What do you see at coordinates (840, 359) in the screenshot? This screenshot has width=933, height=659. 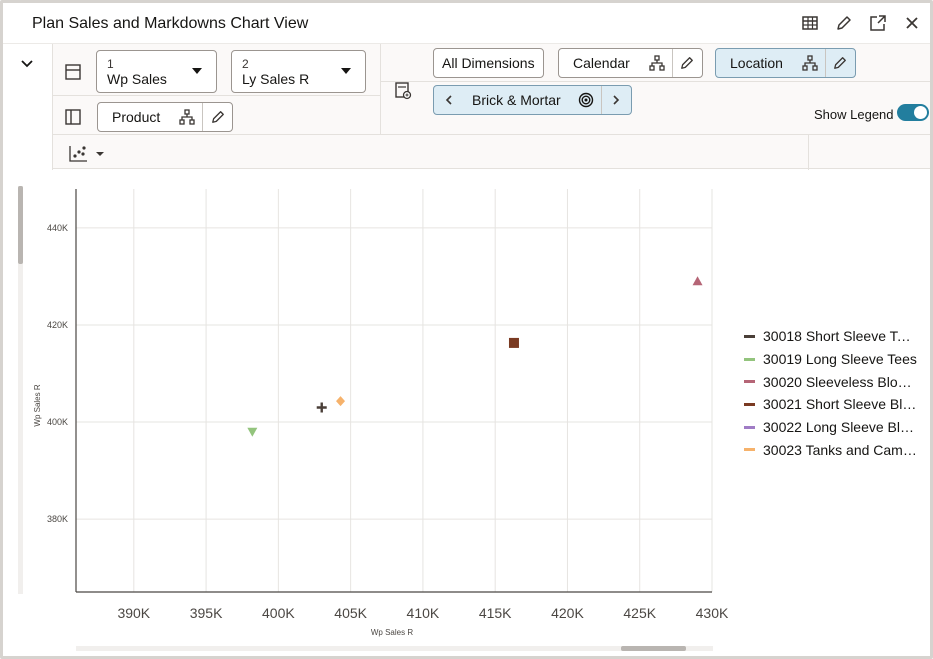 I see `legend-label: 30019 Long Sleeve Tees` at bounding box center [840, 359].